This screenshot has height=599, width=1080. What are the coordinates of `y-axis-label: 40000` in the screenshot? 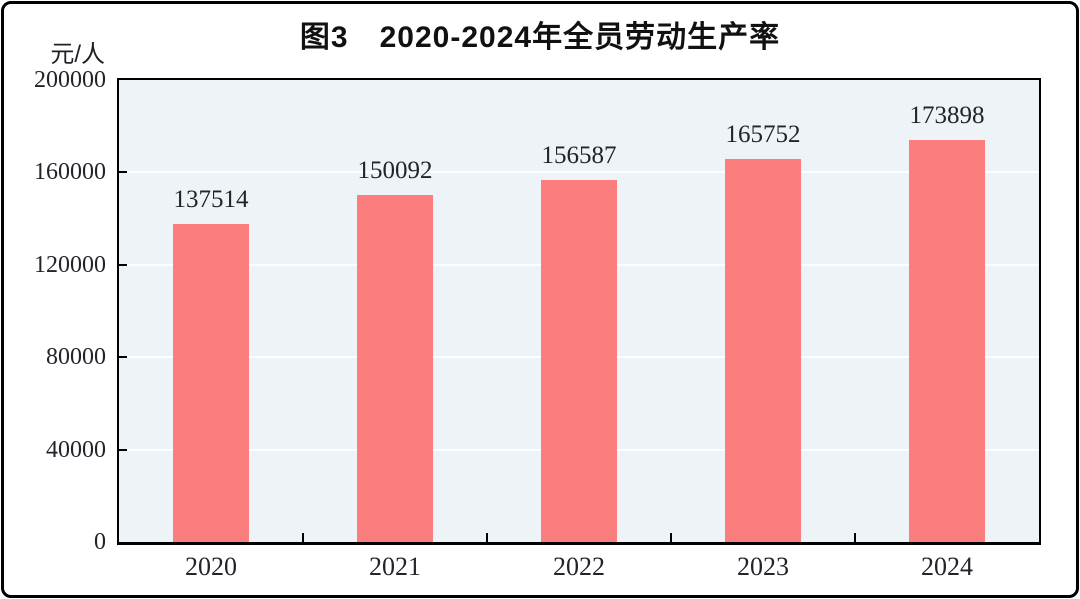 It's located at (76, 449).